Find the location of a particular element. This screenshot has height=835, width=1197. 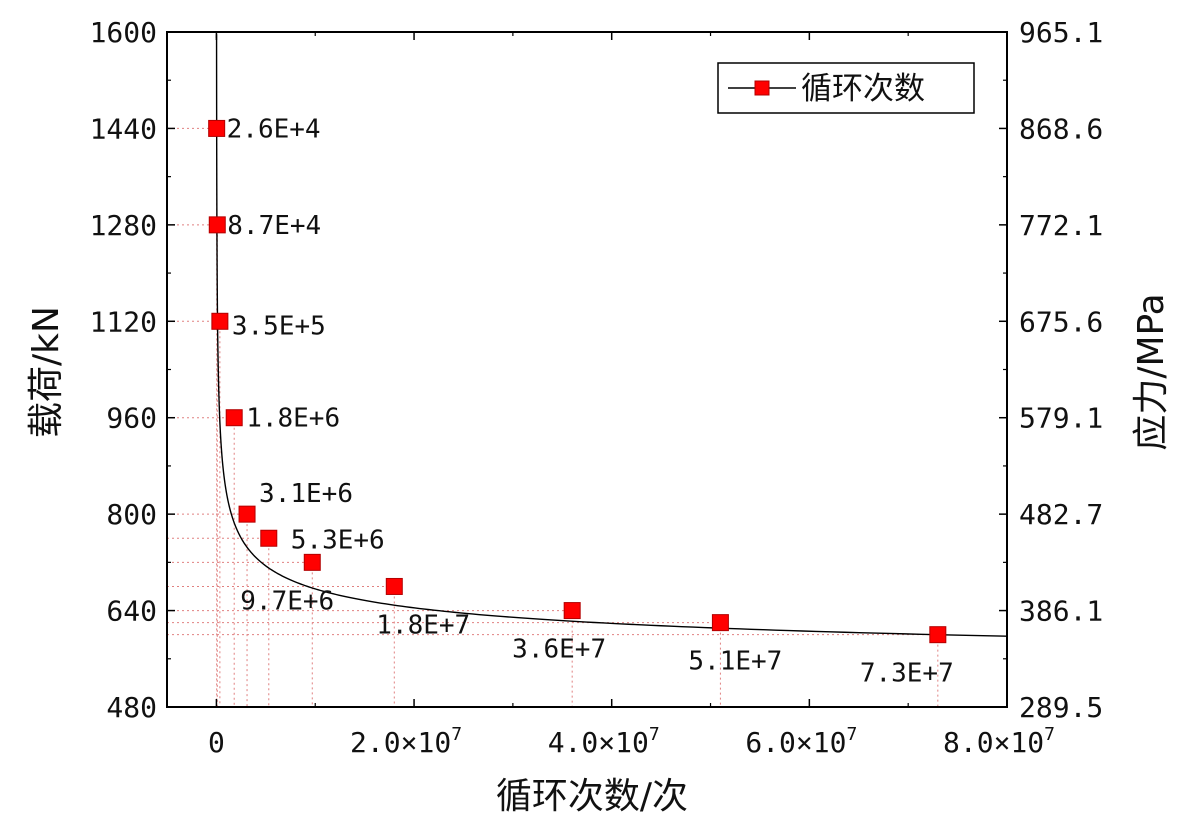

data-label: 3.6E+7 is located at coordinates (559, 650).